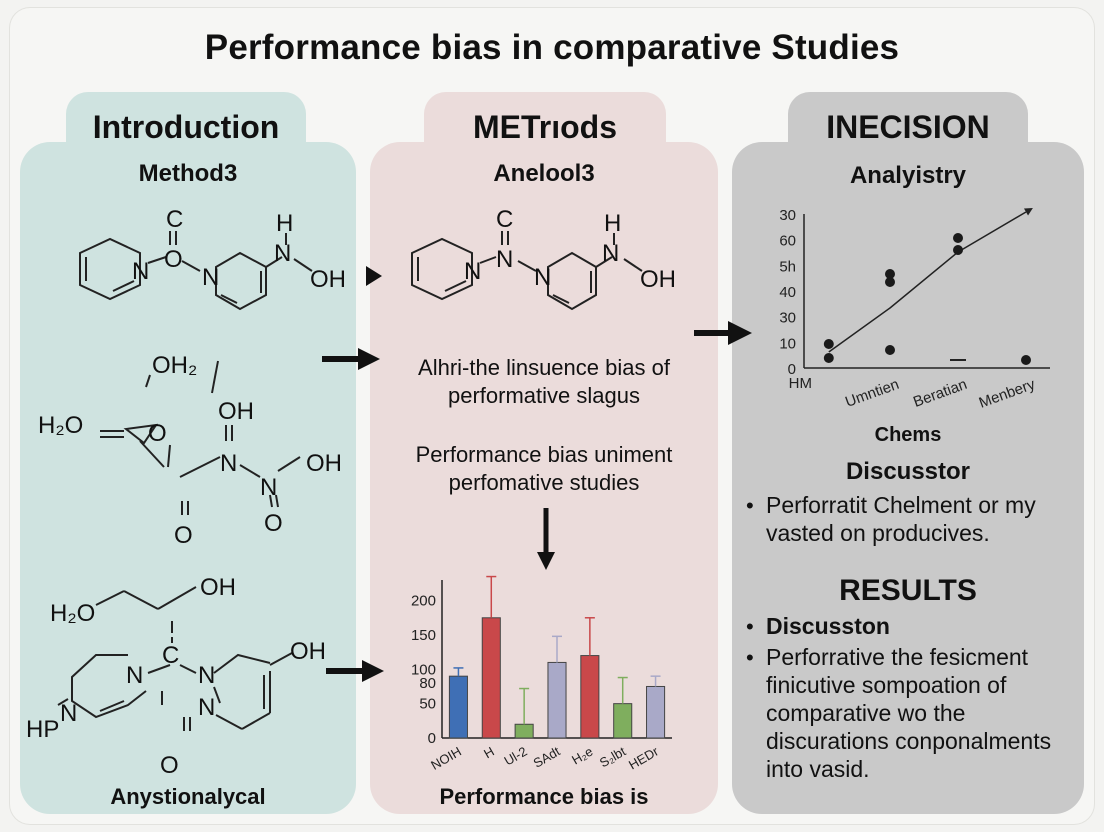 The image size is (1104, 832). What do you see at coordinates (908, 471) in the screenshot?
I see `discussion-heading: Discusstor` at bounding box center [908, 471].